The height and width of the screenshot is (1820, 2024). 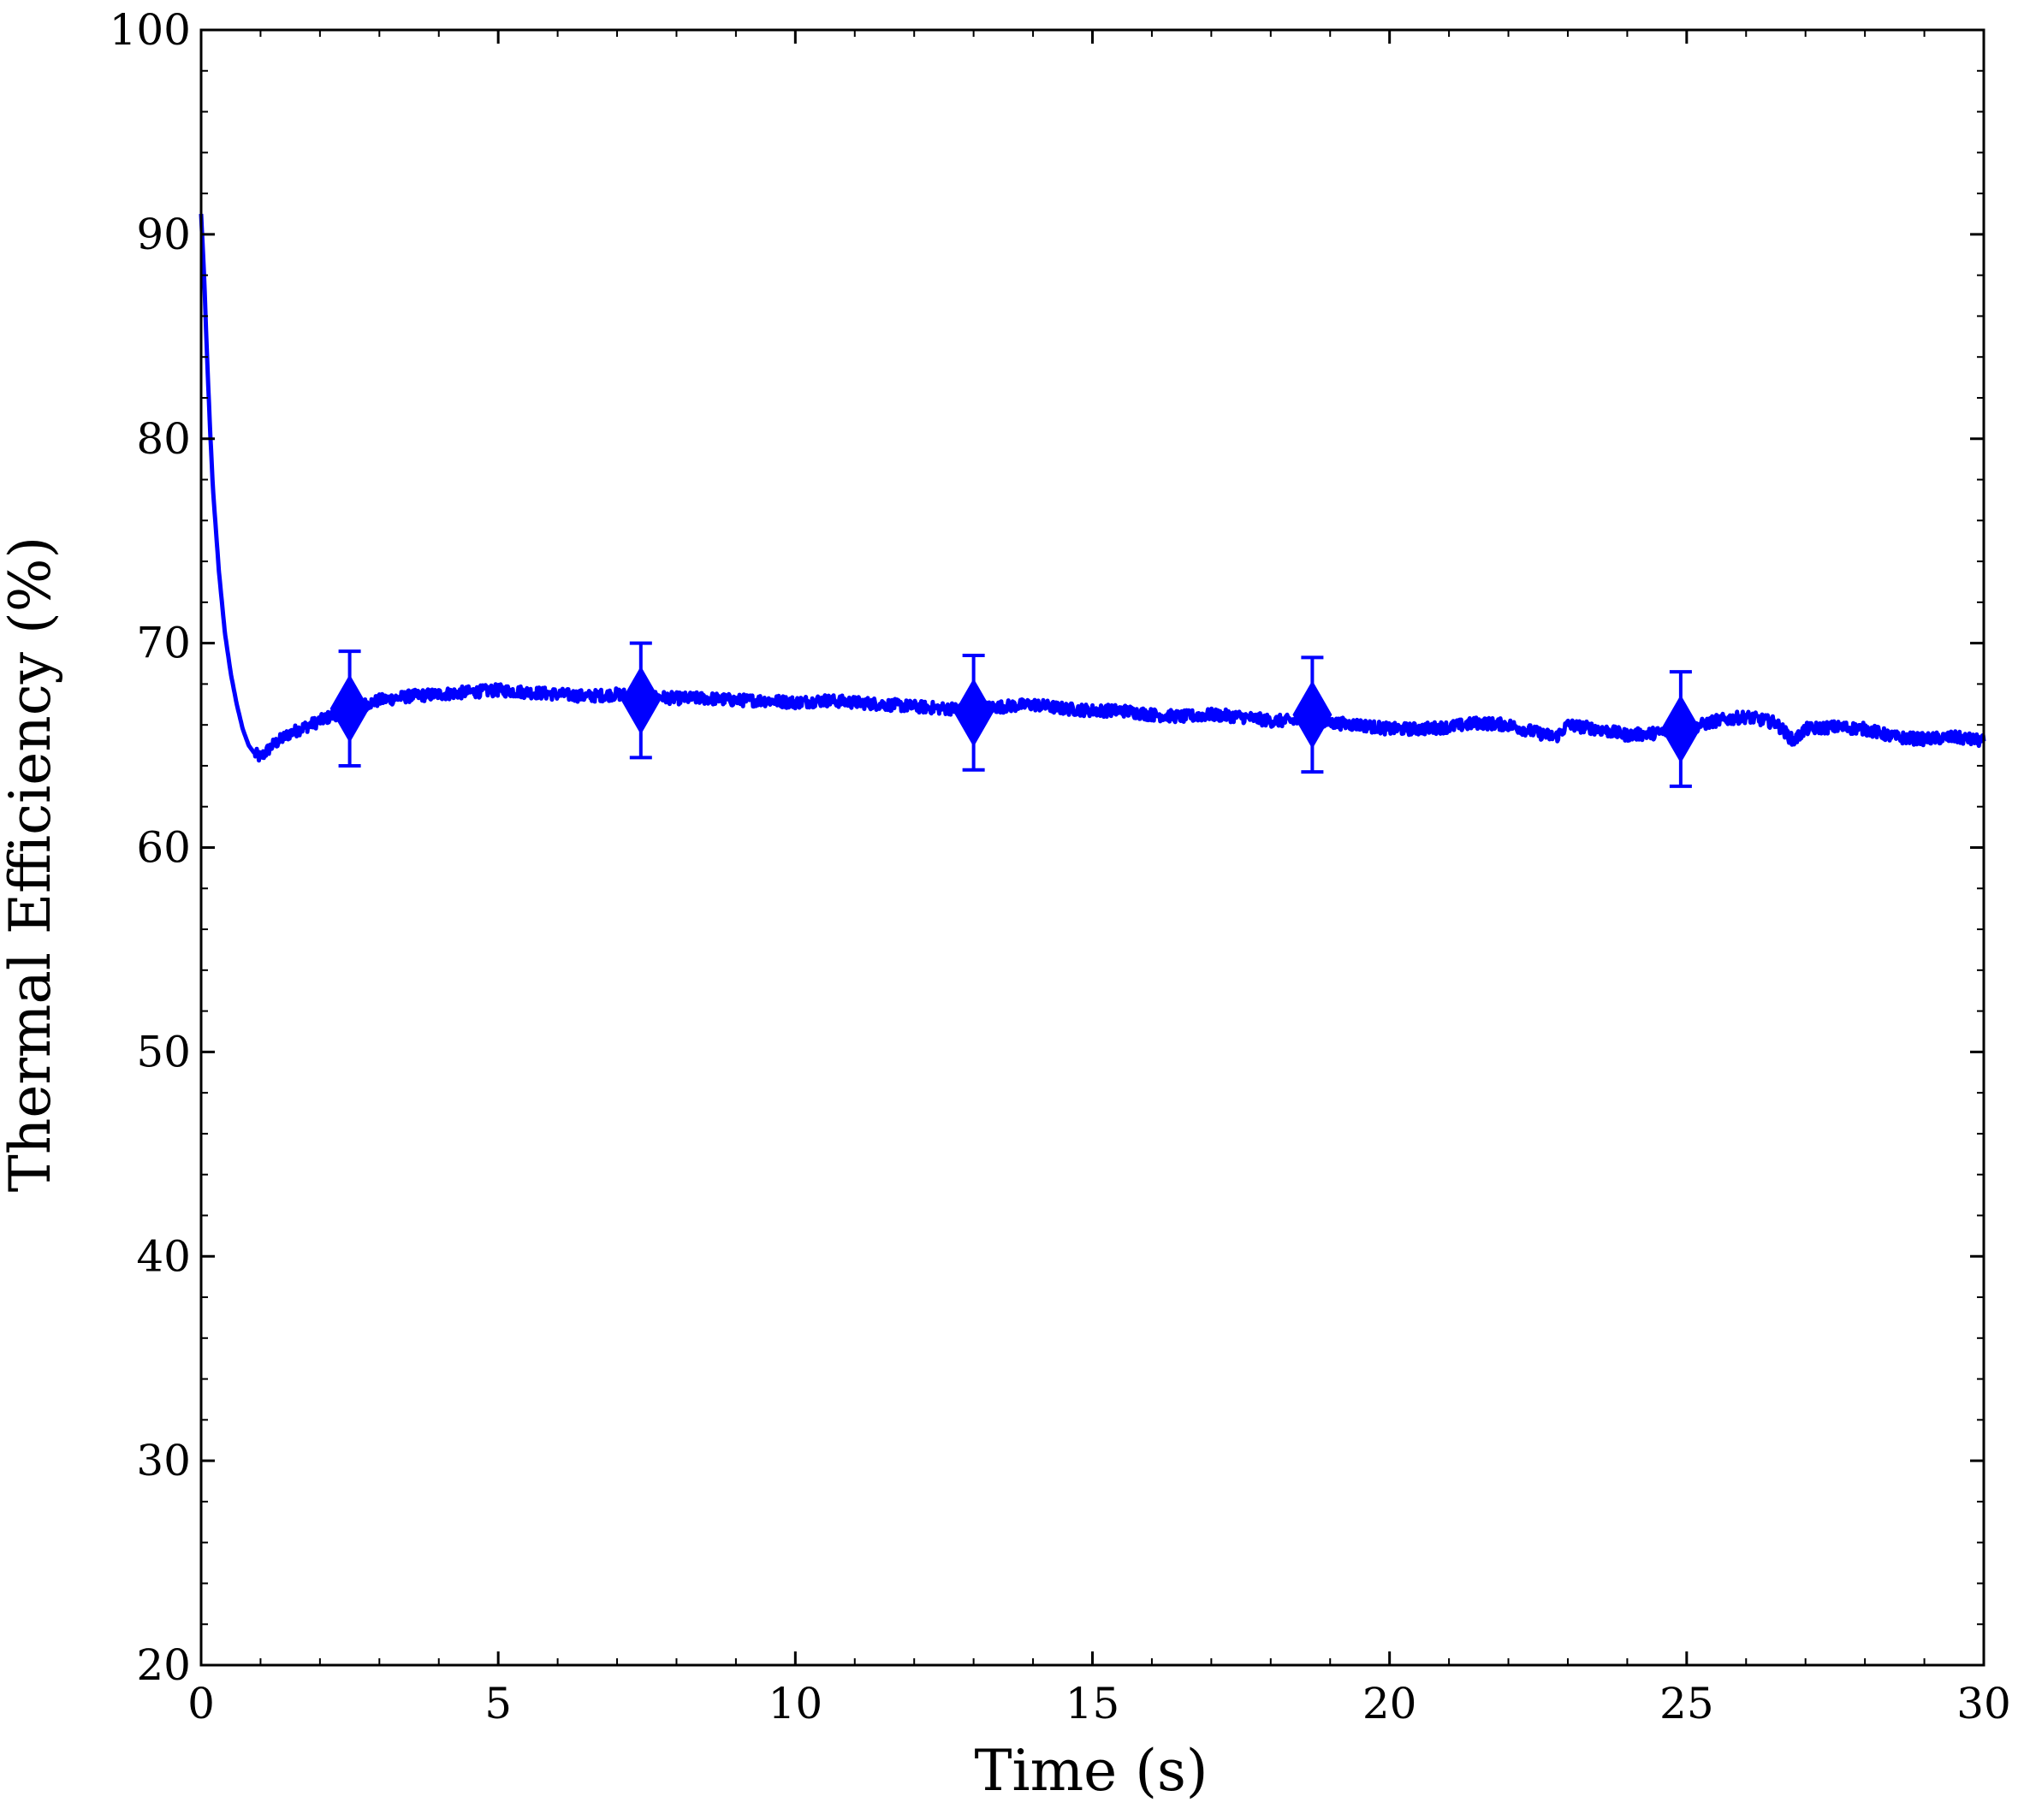 What do you see at coordinates (498, 1704) in the screenshot?
I see `x-tick-label: 5` at bounding box center [498, 1704].